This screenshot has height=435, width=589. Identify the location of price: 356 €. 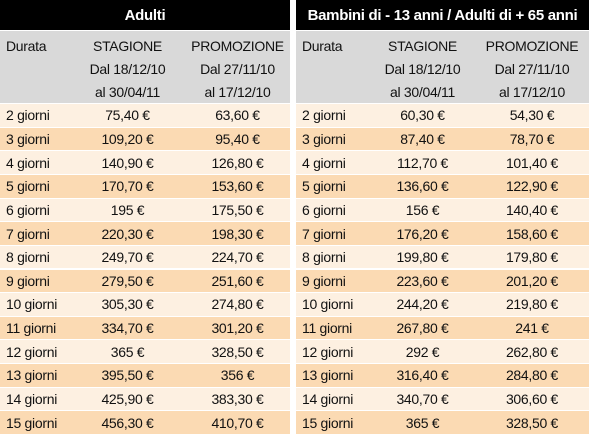
(237, 376).